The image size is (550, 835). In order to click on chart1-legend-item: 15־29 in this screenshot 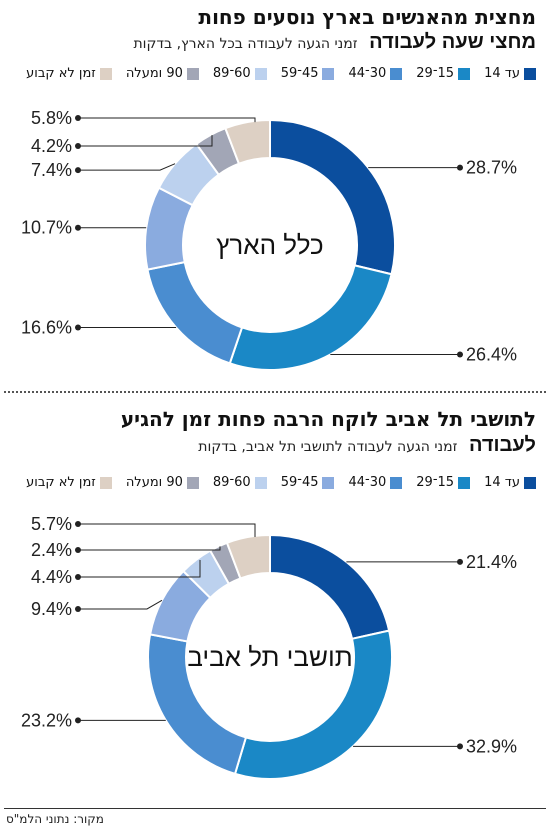, I will do `click(443, 73)`.